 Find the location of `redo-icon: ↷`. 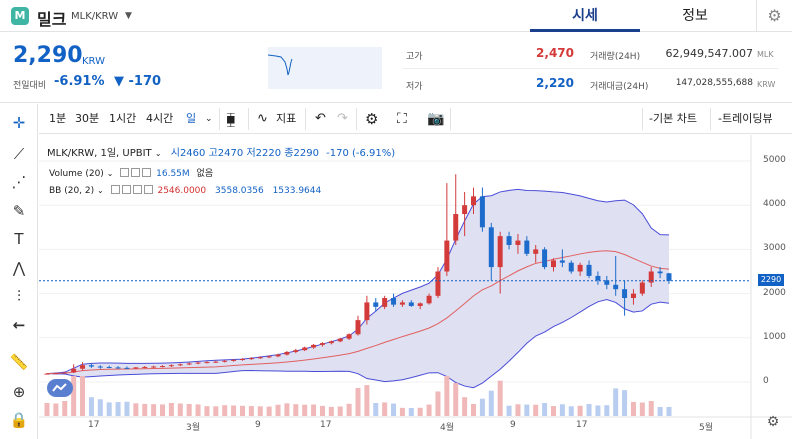

redo-icon: ↷ is located at coordinates (342, 118).